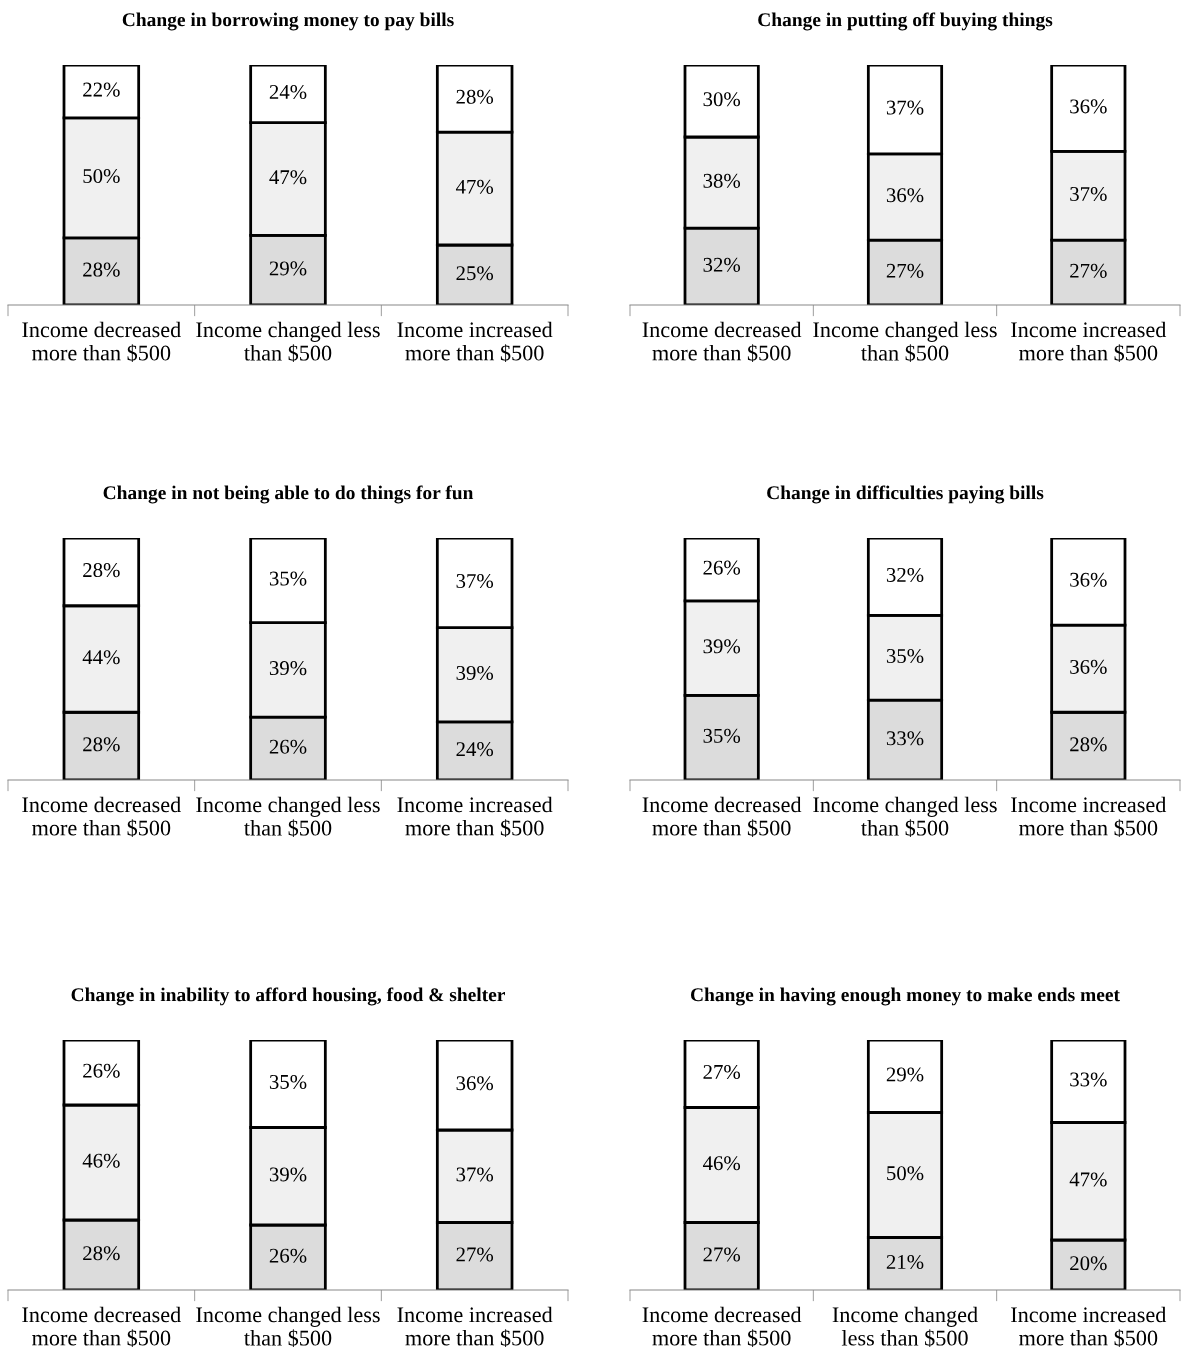  What do you see at coordinates (288, 21) in the screenshot?
I see `chart-title: Change in borrowing money to pay bills` at bounding box center [288, 21].